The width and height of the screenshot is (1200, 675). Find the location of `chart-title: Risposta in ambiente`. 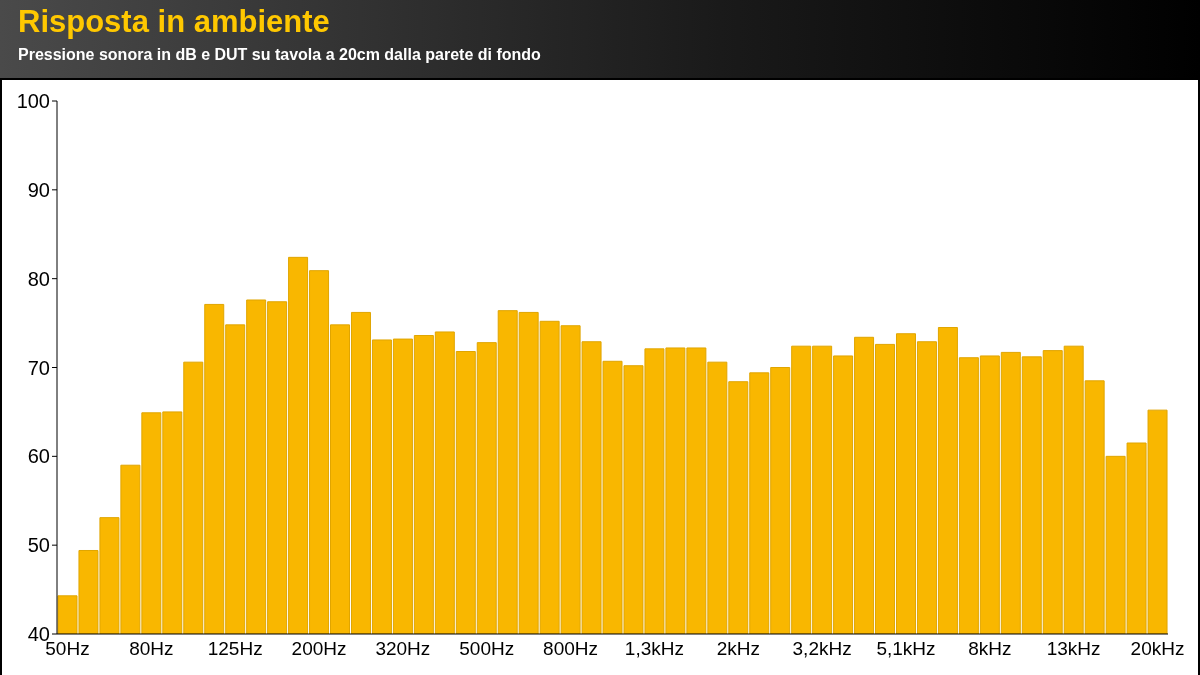

chart-title: Risposta in ambiente is located at coordinates (174, 22).